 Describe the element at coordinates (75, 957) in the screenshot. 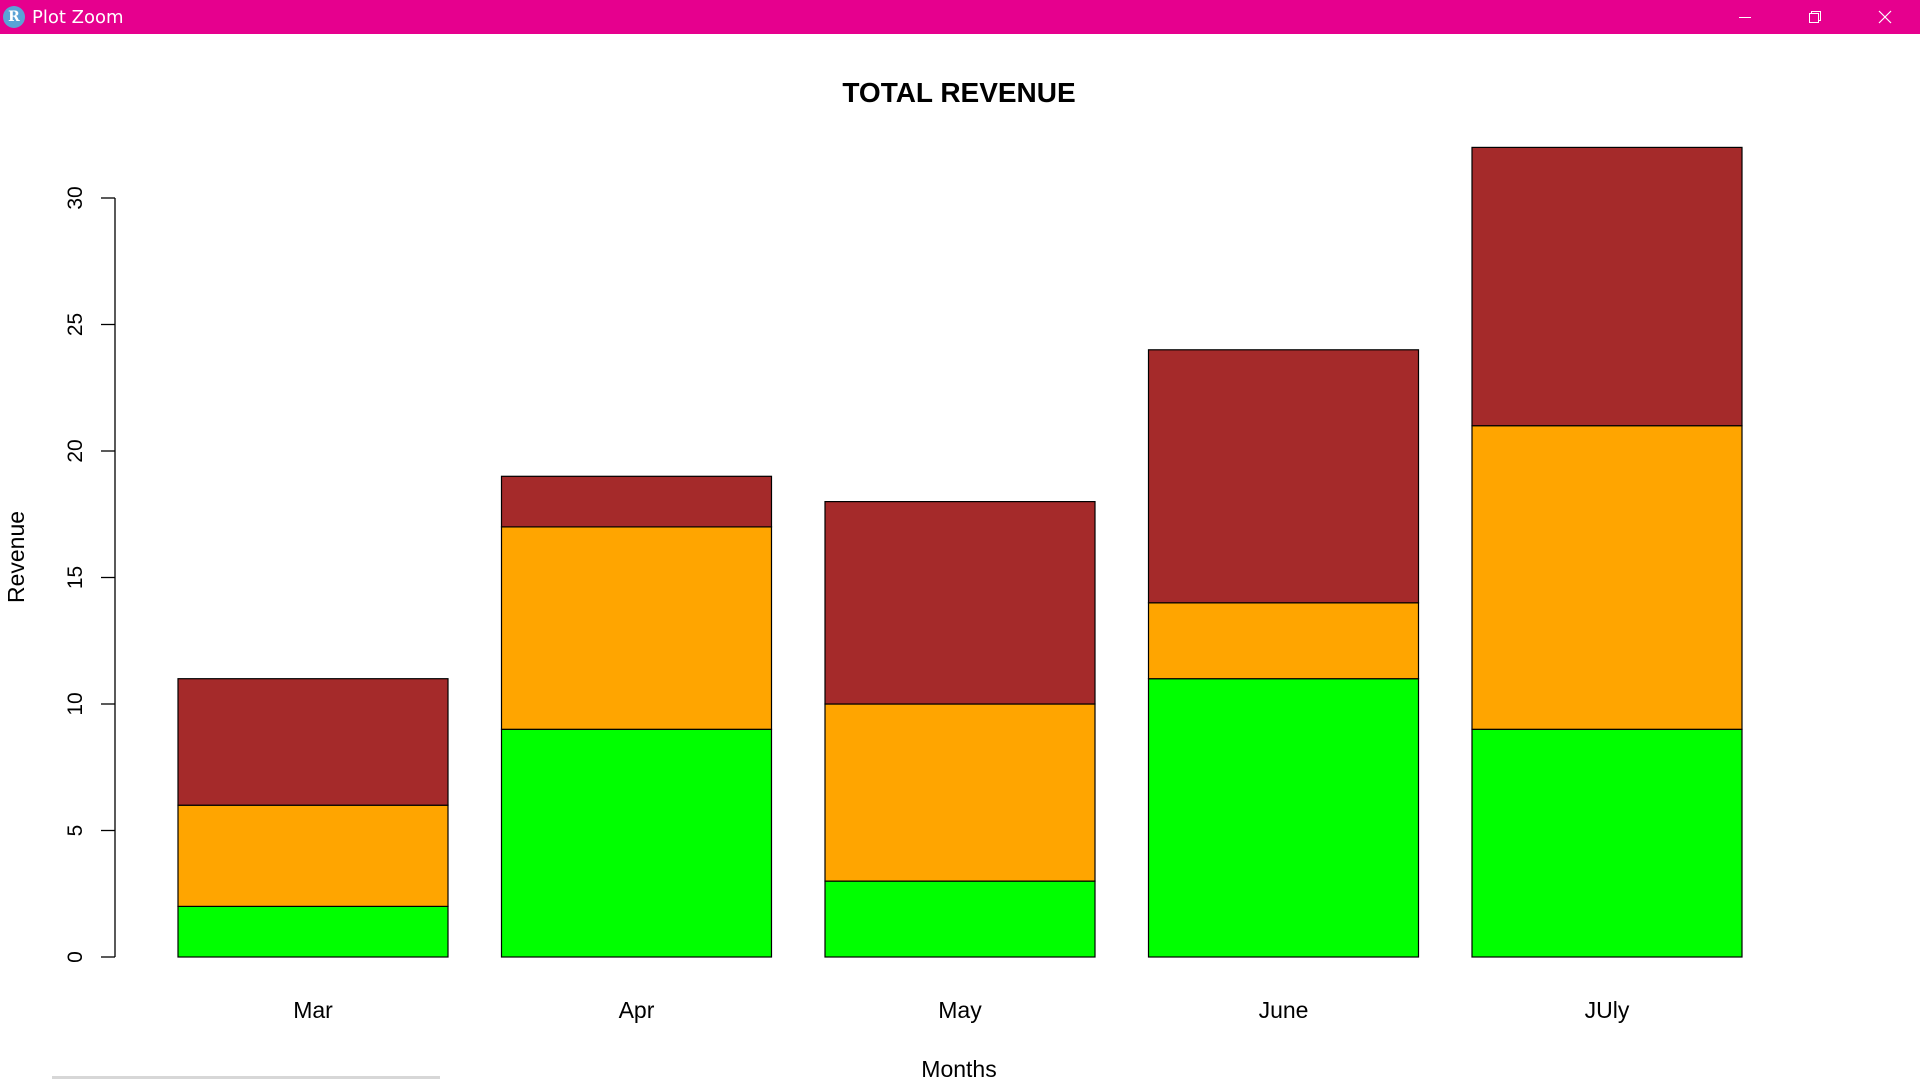

I see `y-tick-label: 0` at that location.